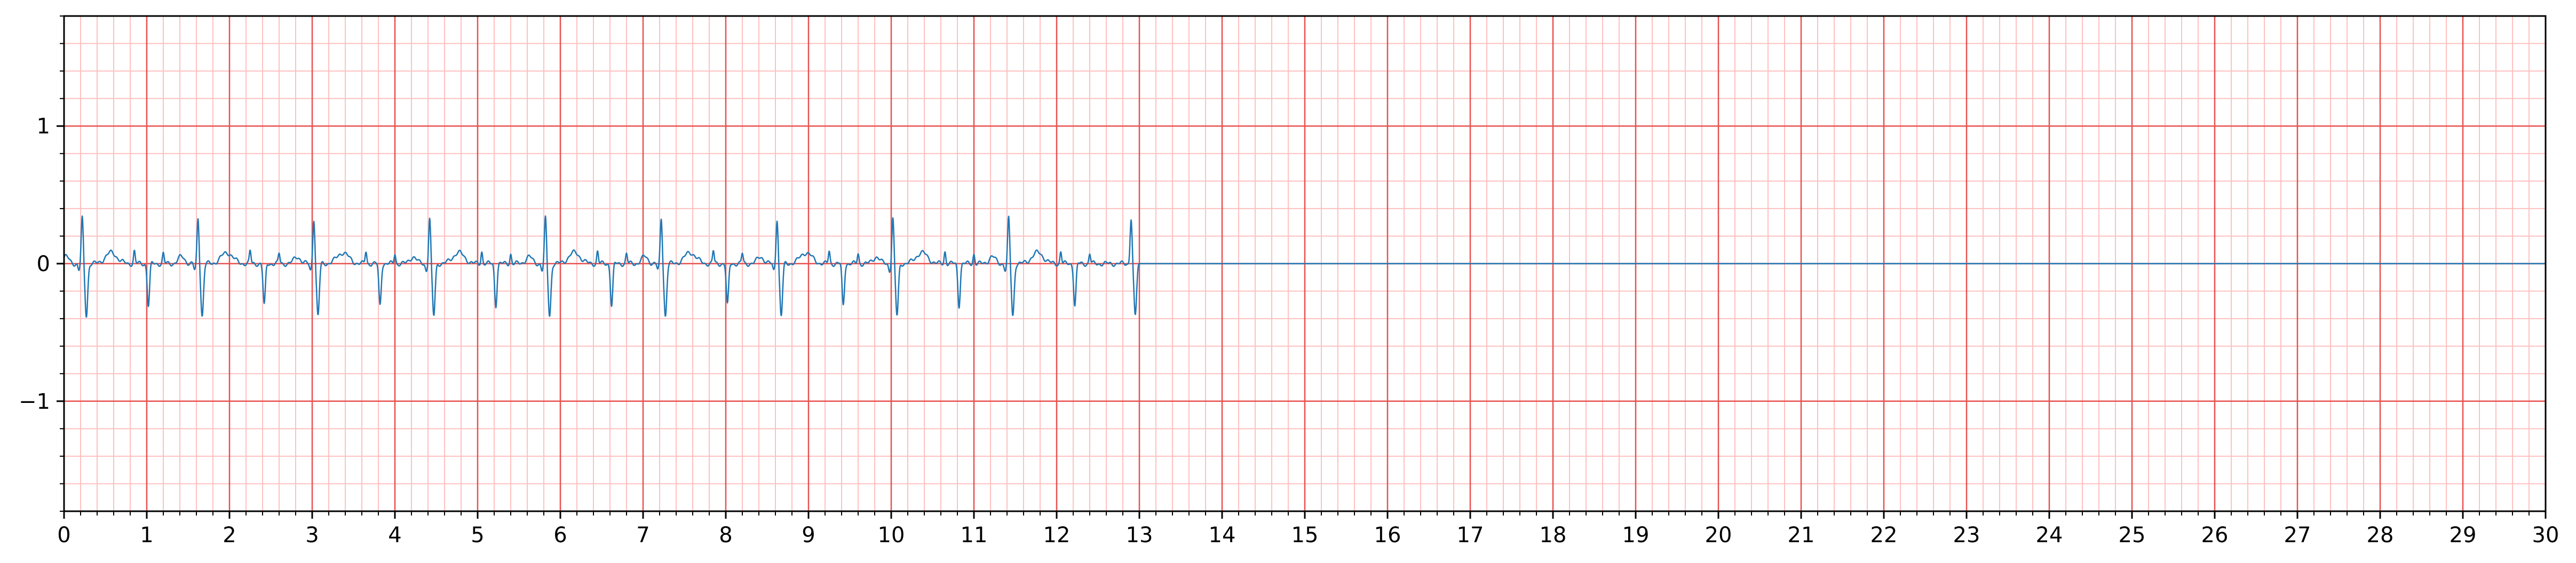 The height and width of the screenshot is (563, 2576). I want to click on x-tick-label: 8, so click(725, 535).